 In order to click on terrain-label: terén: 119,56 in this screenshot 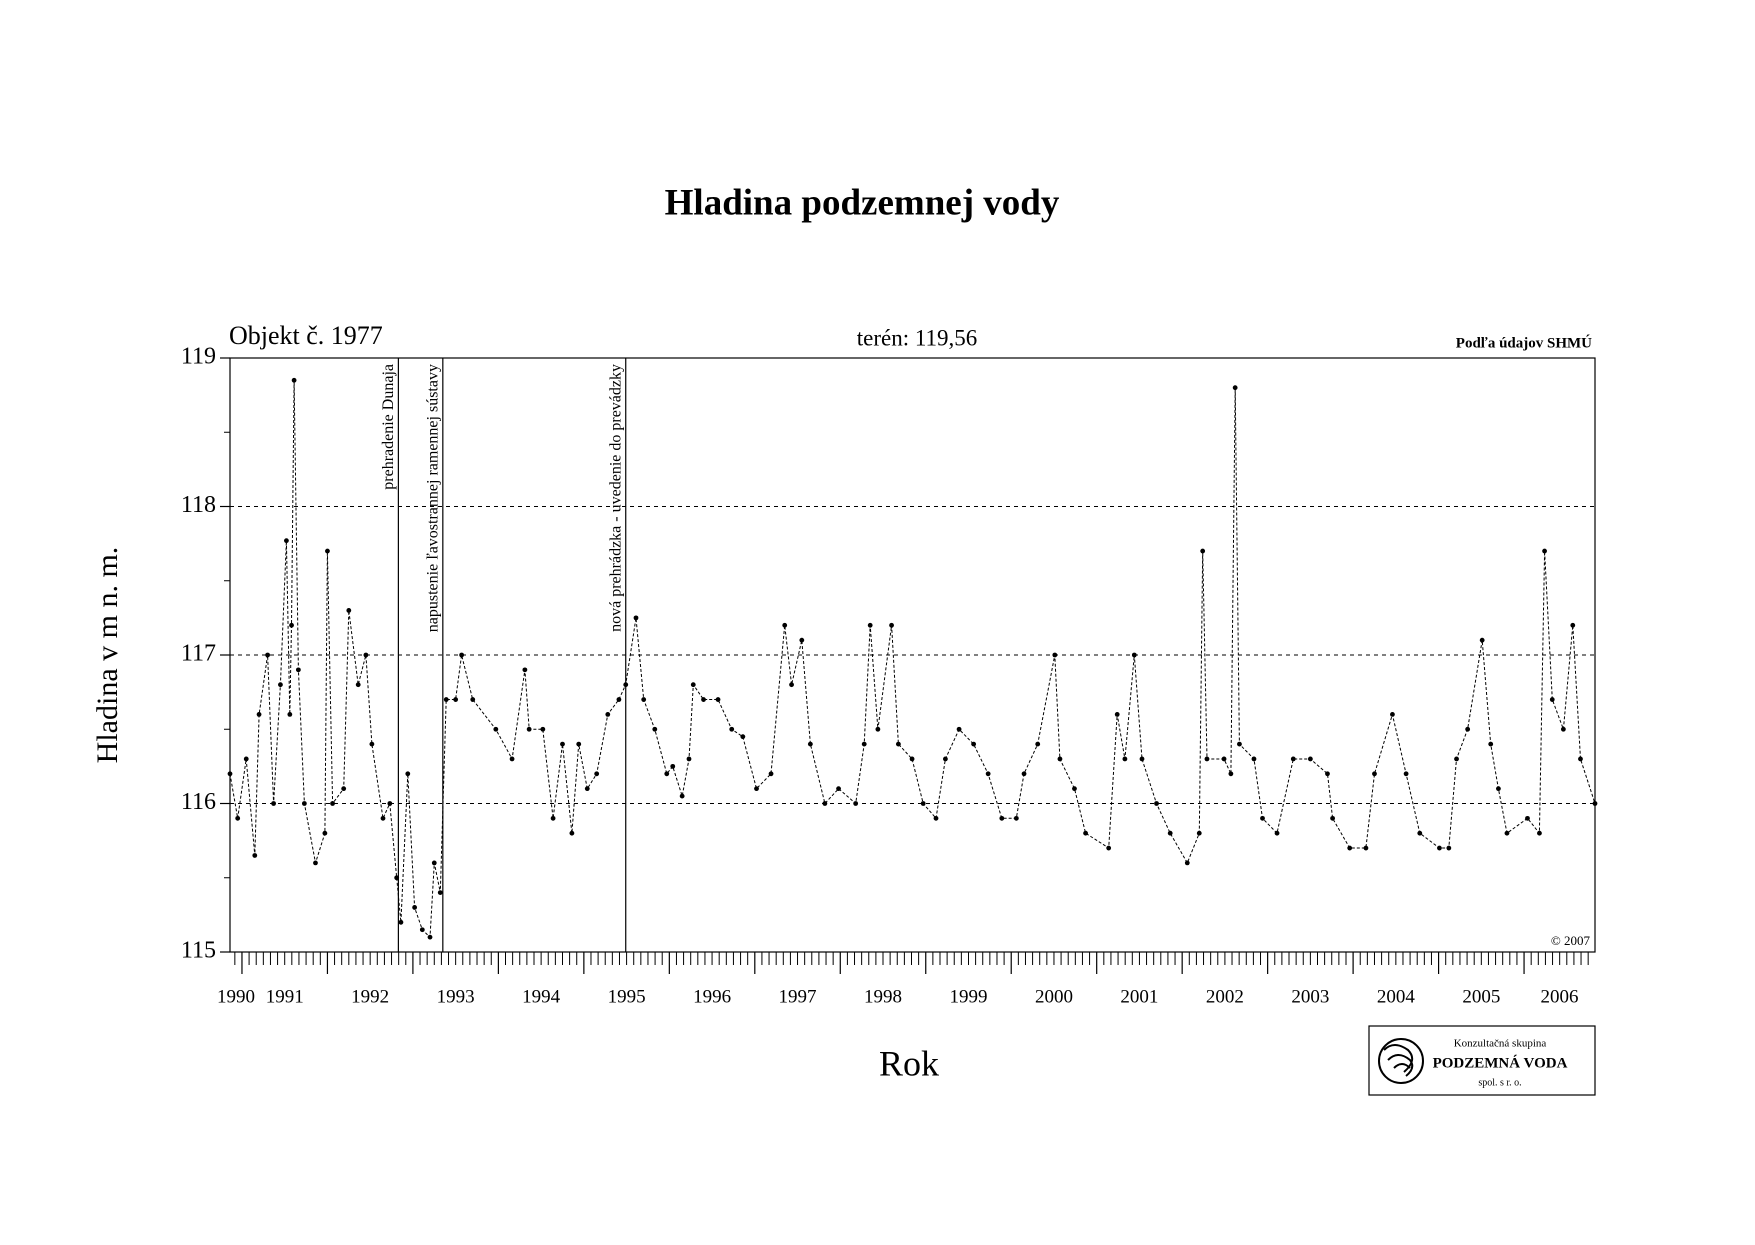, I will do `click(917, 337)`.